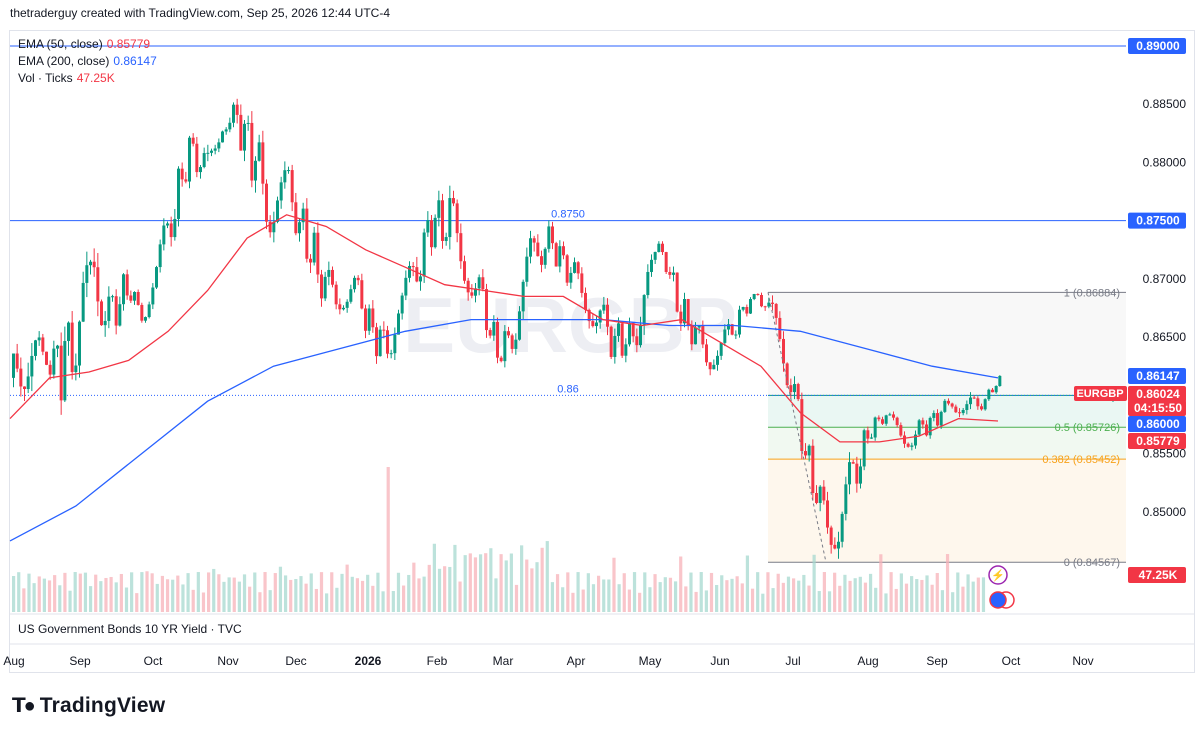 The width and height of the screenshot is (1204, 735). What do you see at coordinates (295, 661) in the screenshot?
I see `x-axis-tick: Dec` at bounding box center [295, 661].